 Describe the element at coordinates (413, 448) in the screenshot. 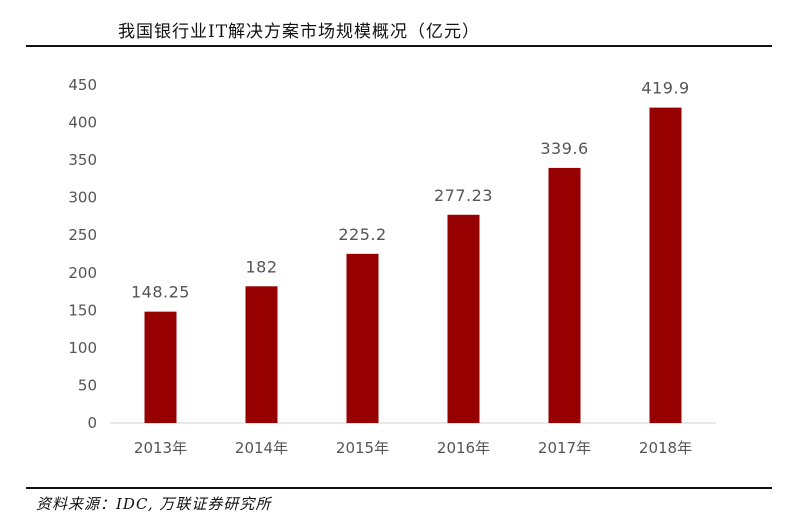

I see `x-axis-ticks: 2013年 2014年 2015年 2016年 2017年 2018年` at that location.